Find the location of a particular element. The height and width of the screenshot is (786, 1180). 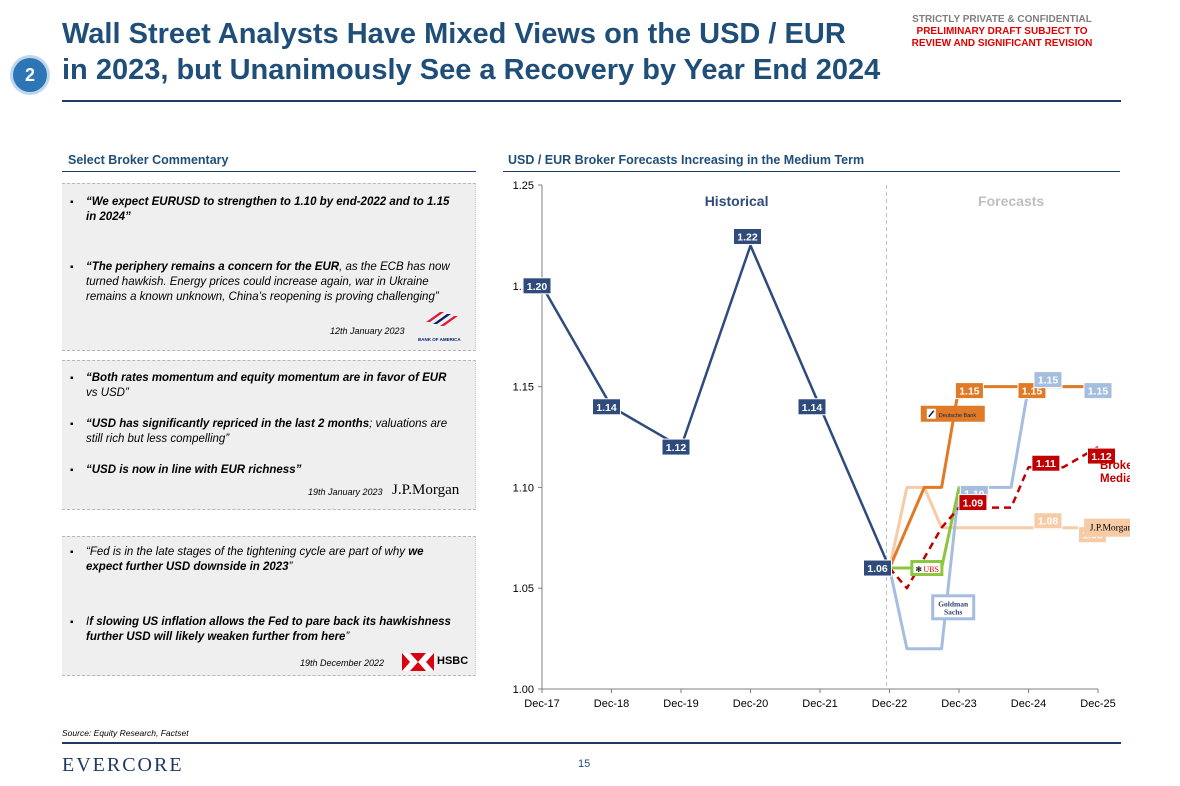

jpm-label: 1.08 is located at coordinates (1048, 522).